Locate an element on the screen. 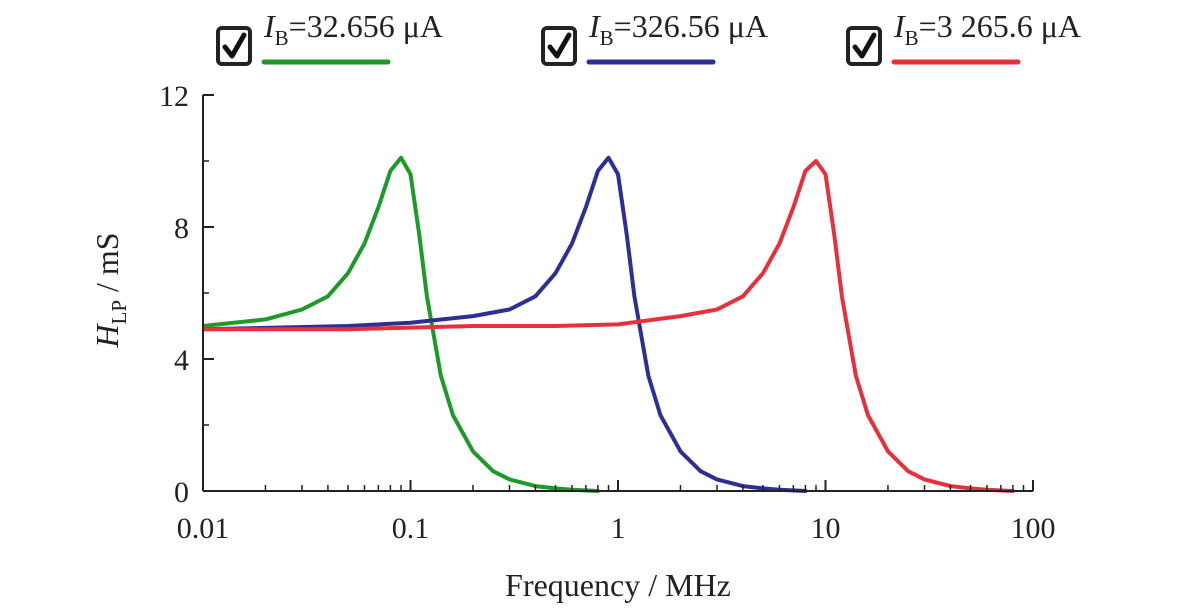  y-tick-label: 4 is located at coordinates (181, 360).